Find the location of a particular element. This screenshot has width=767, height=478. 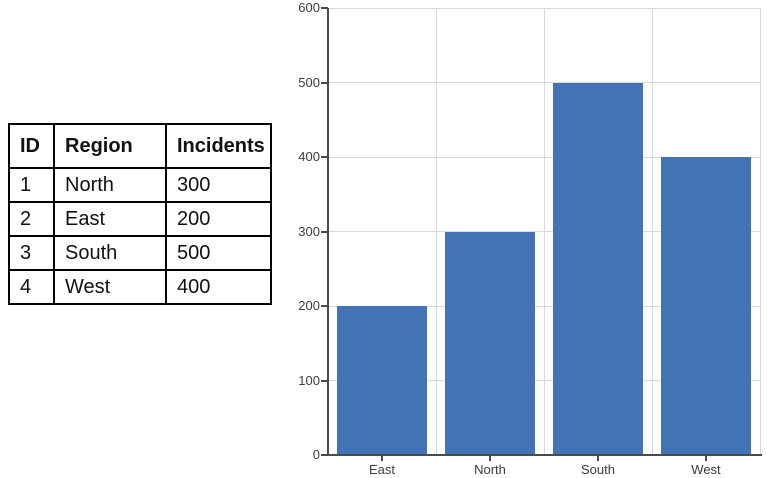

y-tick-label: 0 is located at coordinates (316, 454).